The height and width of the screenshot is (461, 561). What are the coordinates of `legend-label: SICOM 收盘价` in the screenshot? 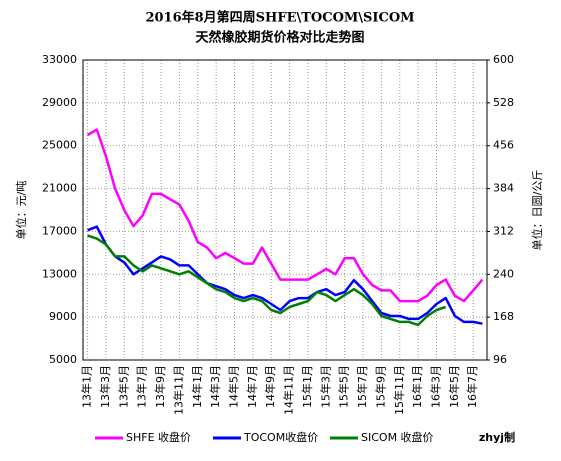 It's located at (397, 437).